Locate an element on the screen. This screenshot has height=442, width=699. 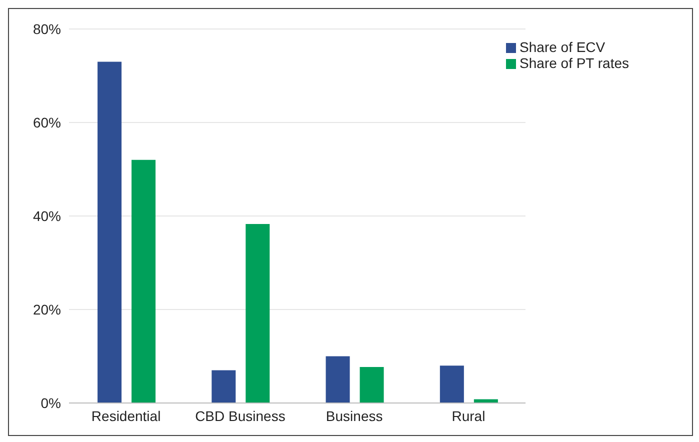
y-tick-label: 40% is located at coordinates (46, 216).